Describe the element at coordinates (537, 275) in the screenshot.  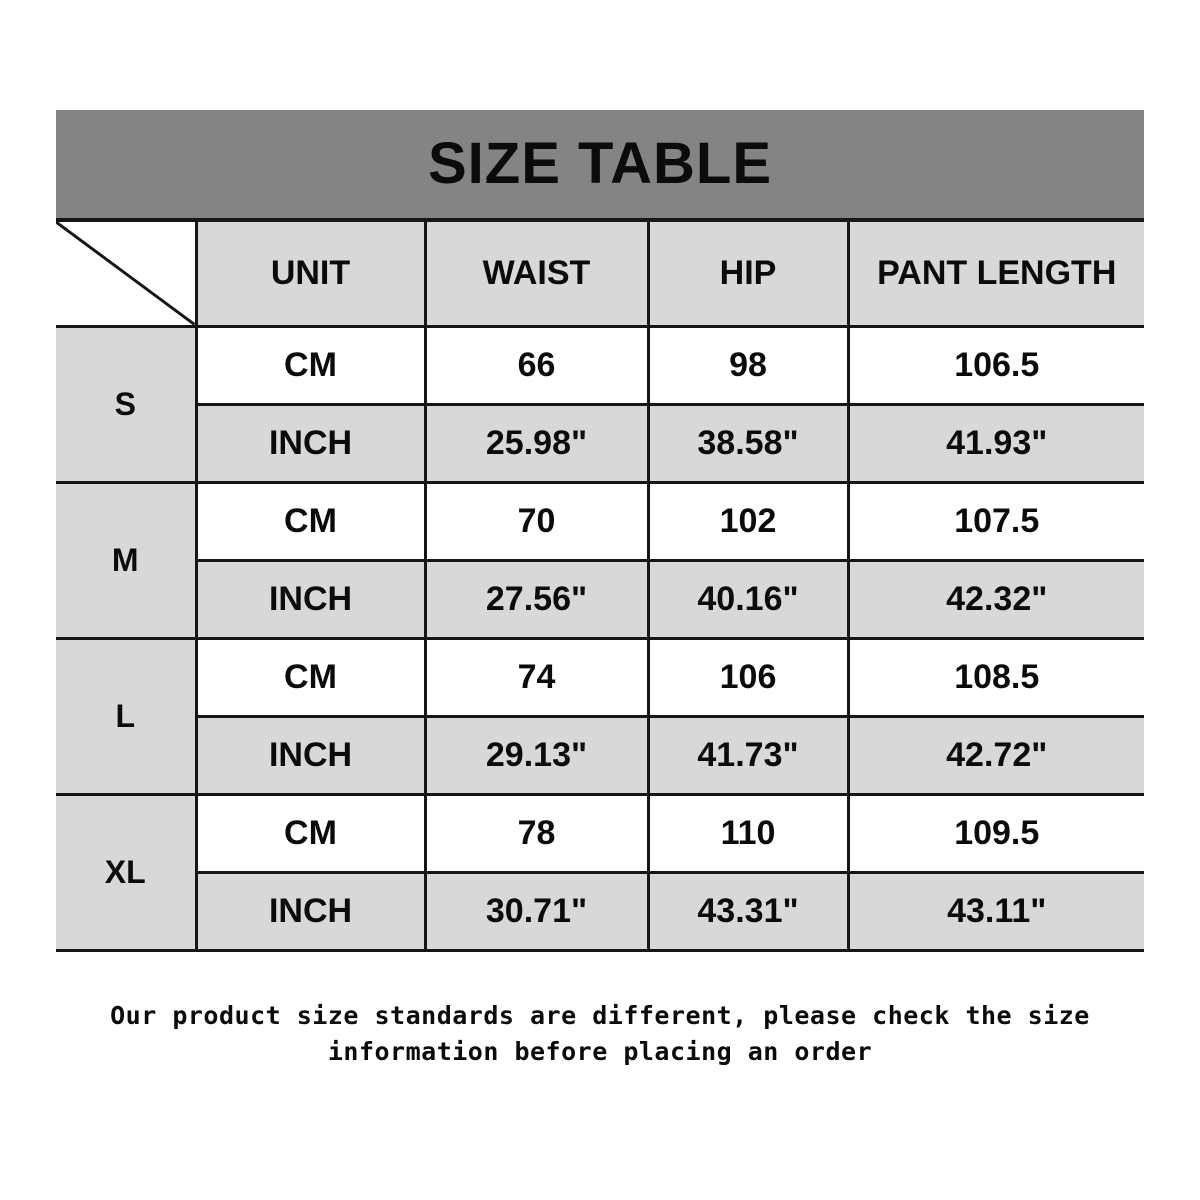
I see `column-header-waist: WAIST` at that location.